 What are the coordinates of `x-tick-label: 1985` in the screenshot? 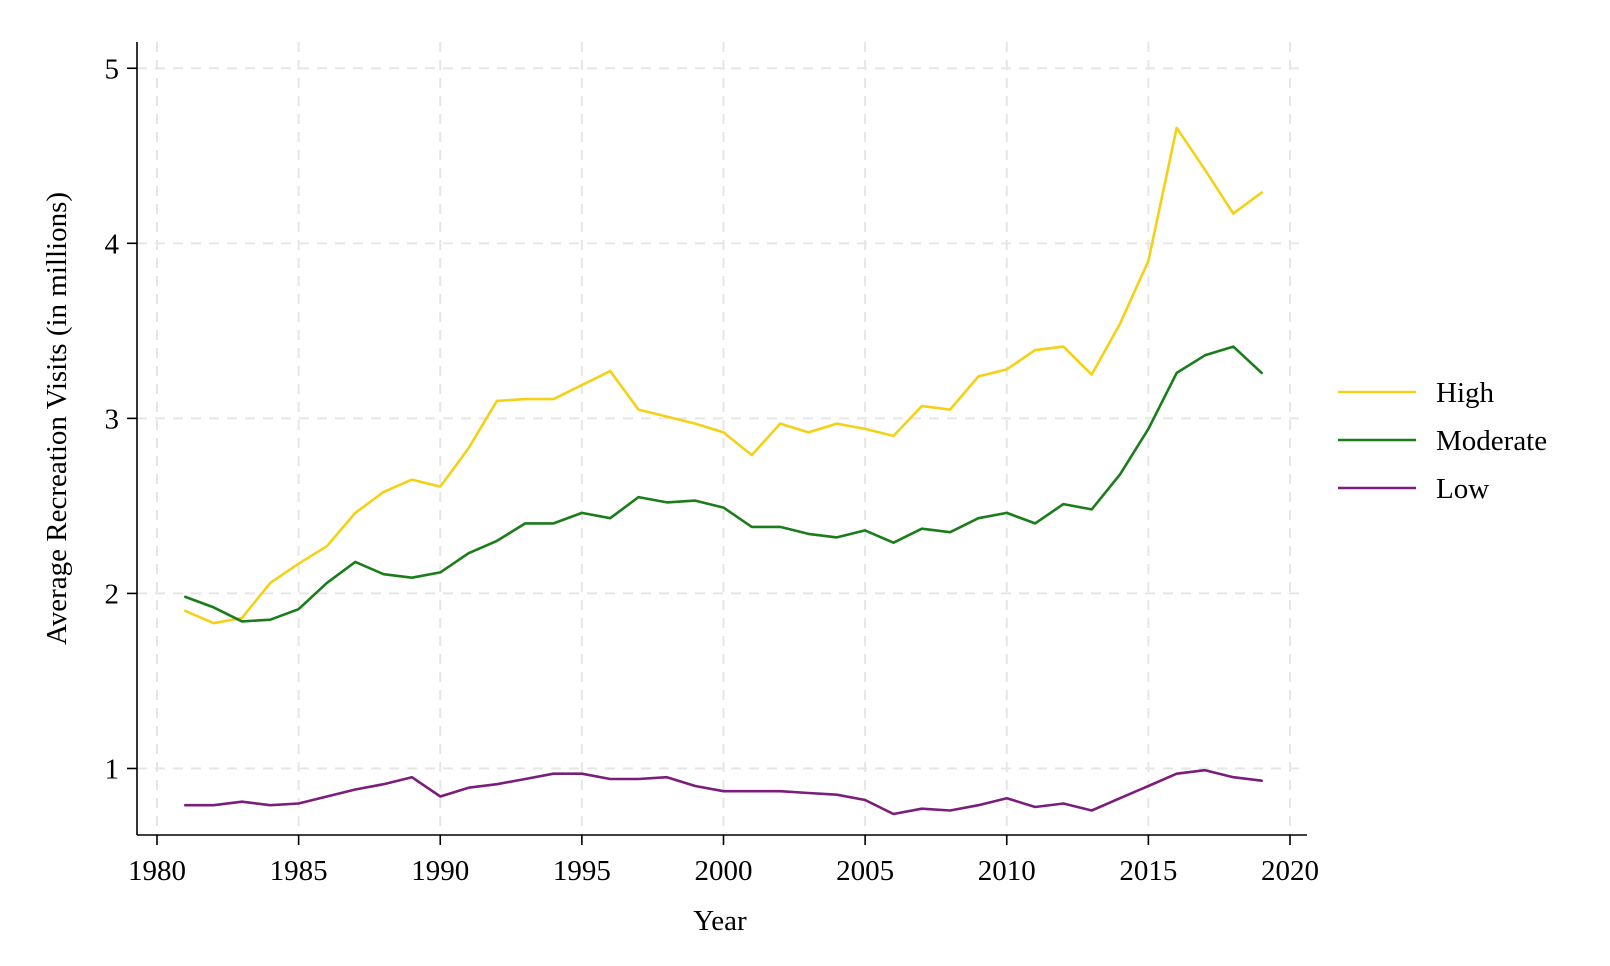 It's located at (299, 871).